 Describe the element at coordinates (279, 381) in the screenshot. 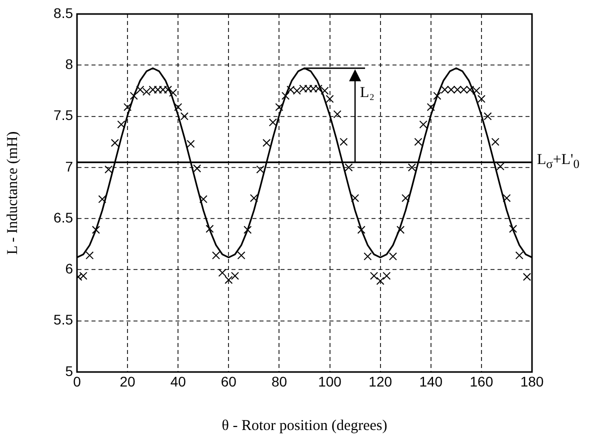

I see `x-tick-label: 80` at that location.